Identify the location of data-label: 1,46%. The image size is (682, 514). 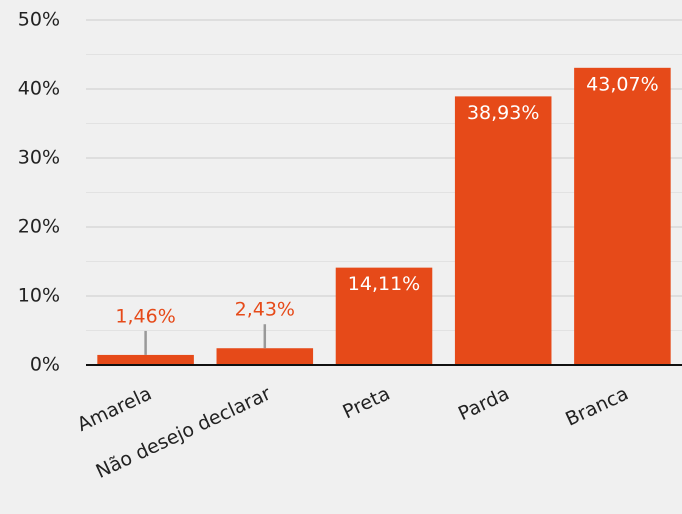
(145, 316).